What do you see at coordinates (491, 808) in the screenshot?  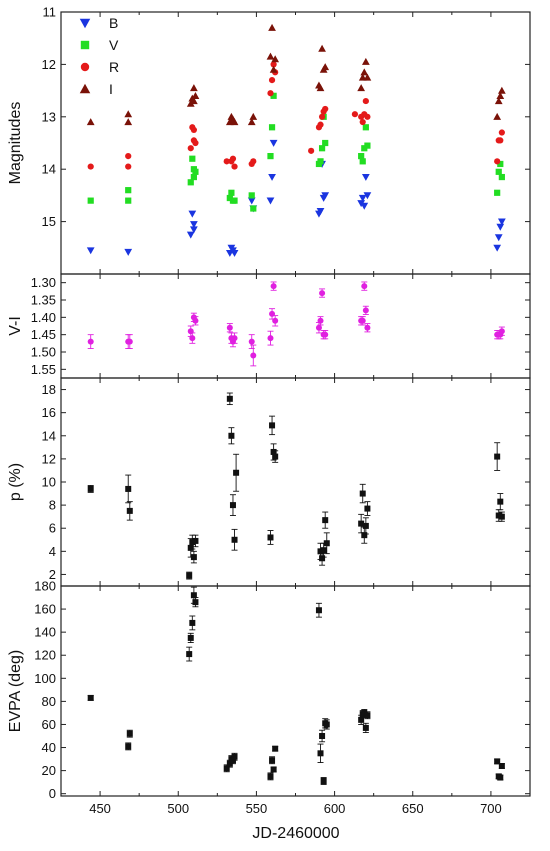 I see `x-tick-label: 700` at bounding box center [491, 808].